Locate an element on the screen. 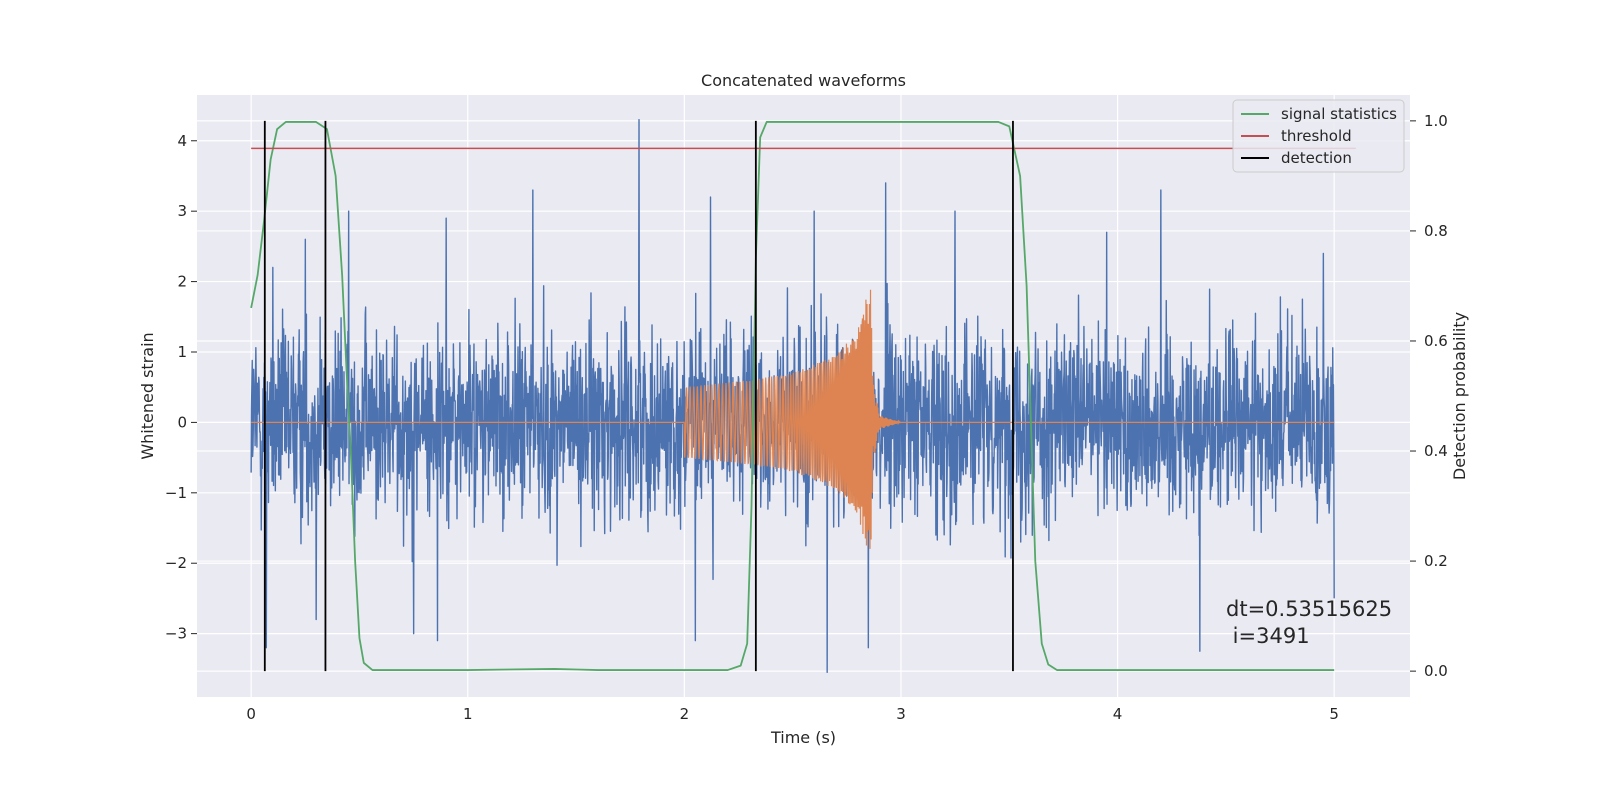 The height and width of the screenshot is (800, 1600). y-tick-label: −3 is located at coordinates (176, 634).